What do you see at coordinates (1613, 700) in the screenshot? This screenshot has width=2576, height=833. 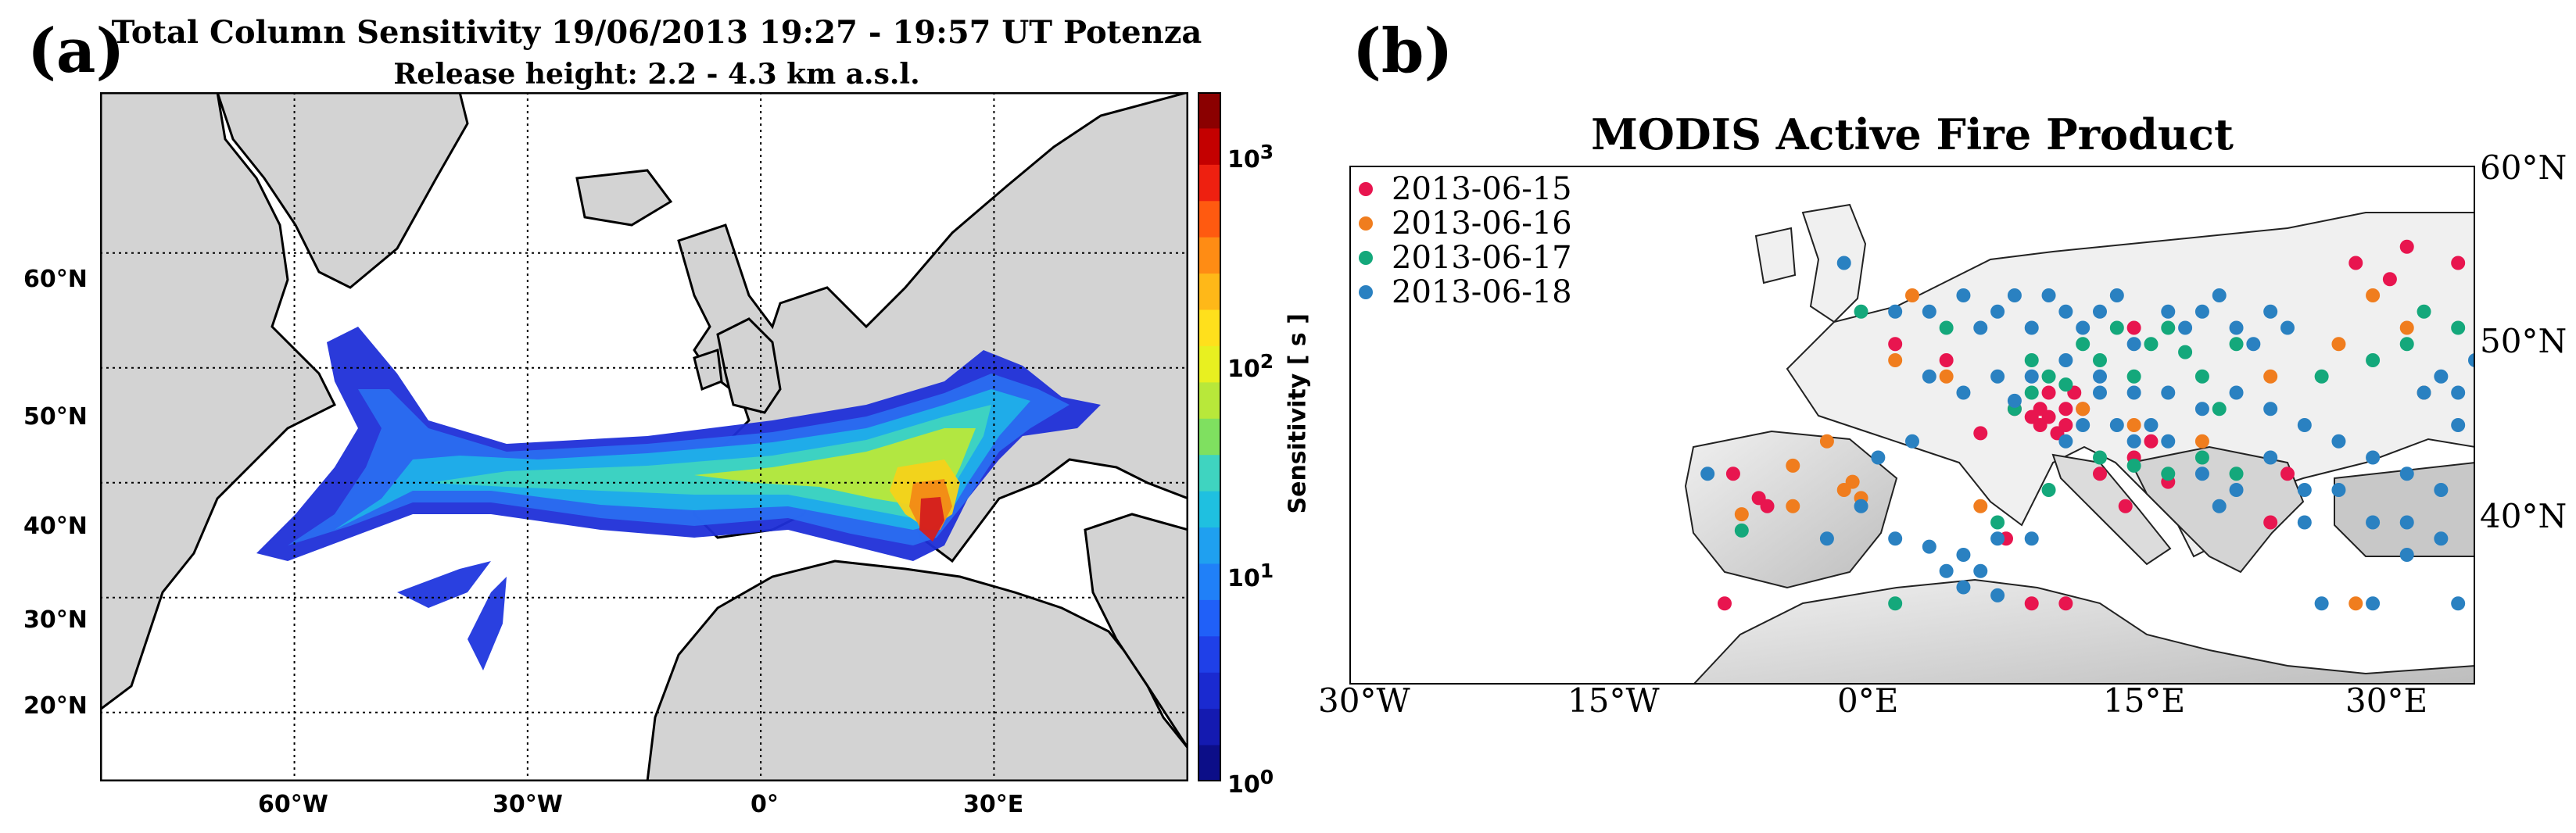 I see `b-x-tick-15w: 15°W` at bounding box center [1613, 700].